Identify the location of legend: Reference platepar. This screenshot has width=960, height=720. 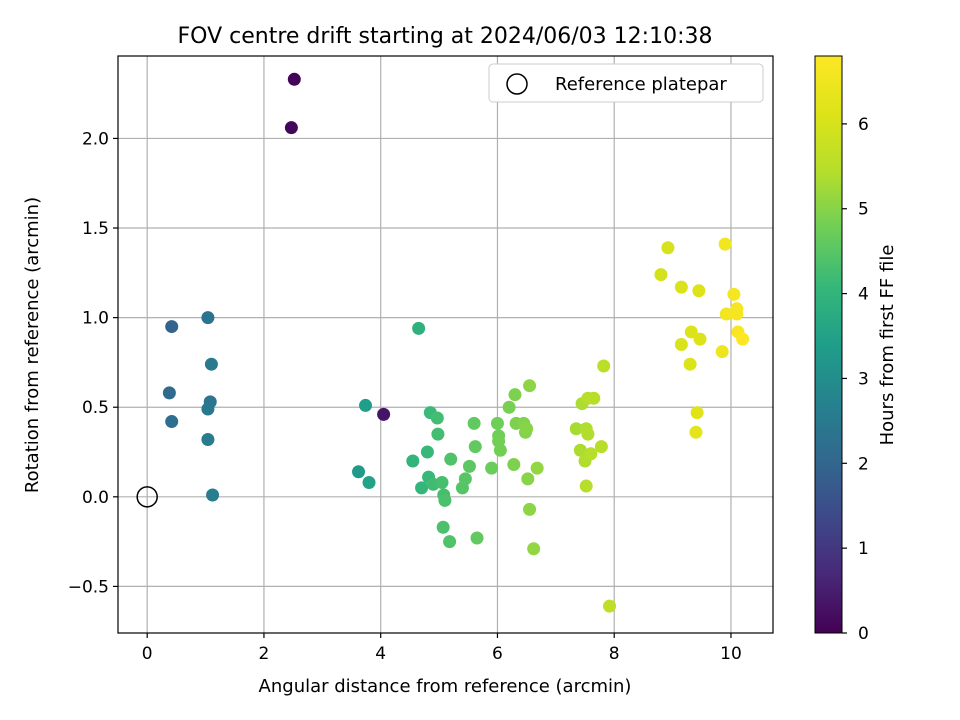
(626, 83).